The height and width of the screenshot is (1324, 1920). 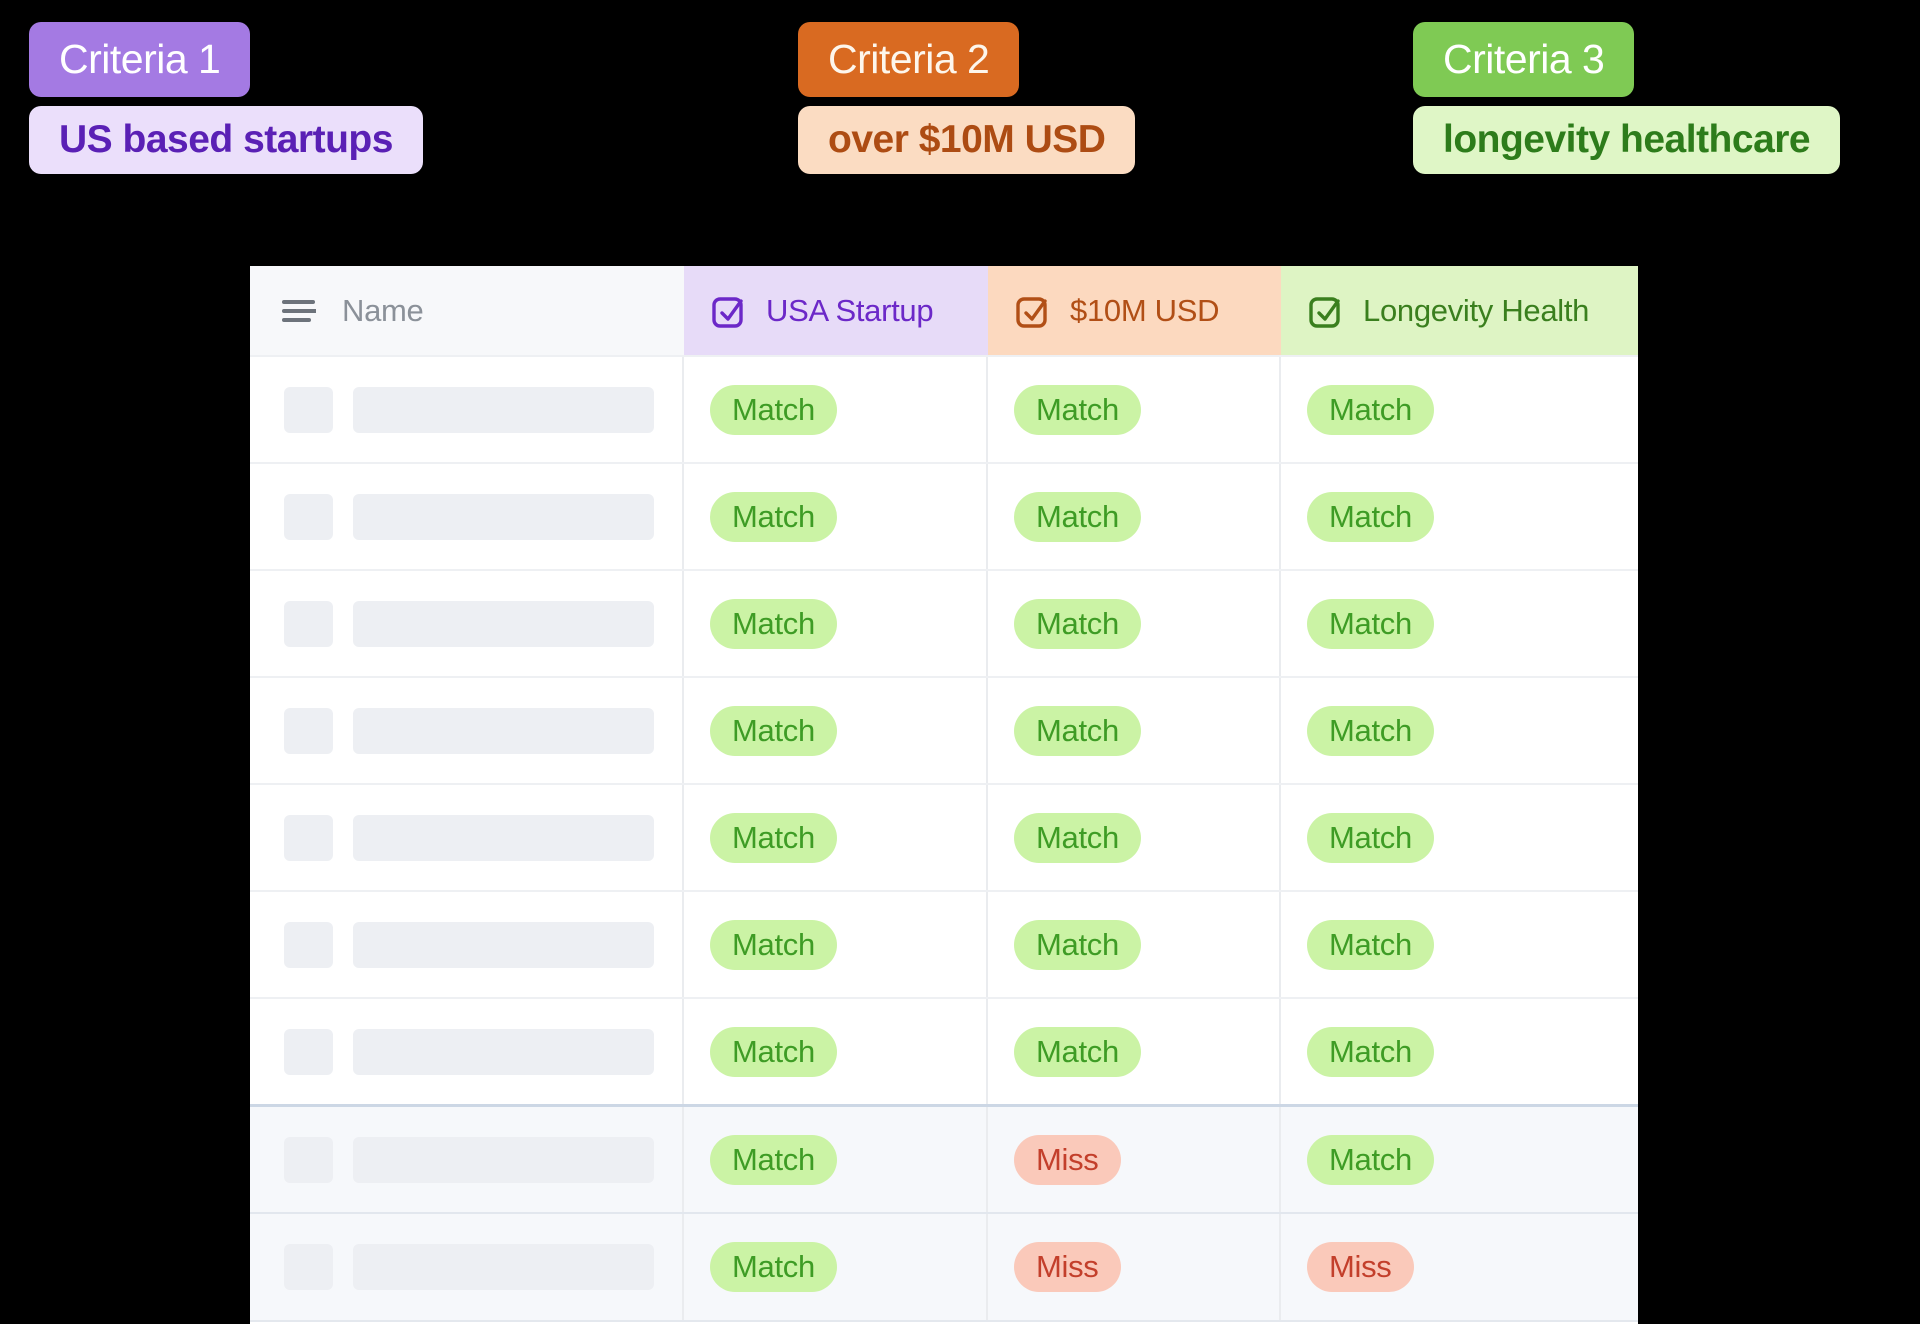 I want to click on table-row: Match Miss Miss, so click(x=944, y=1266).